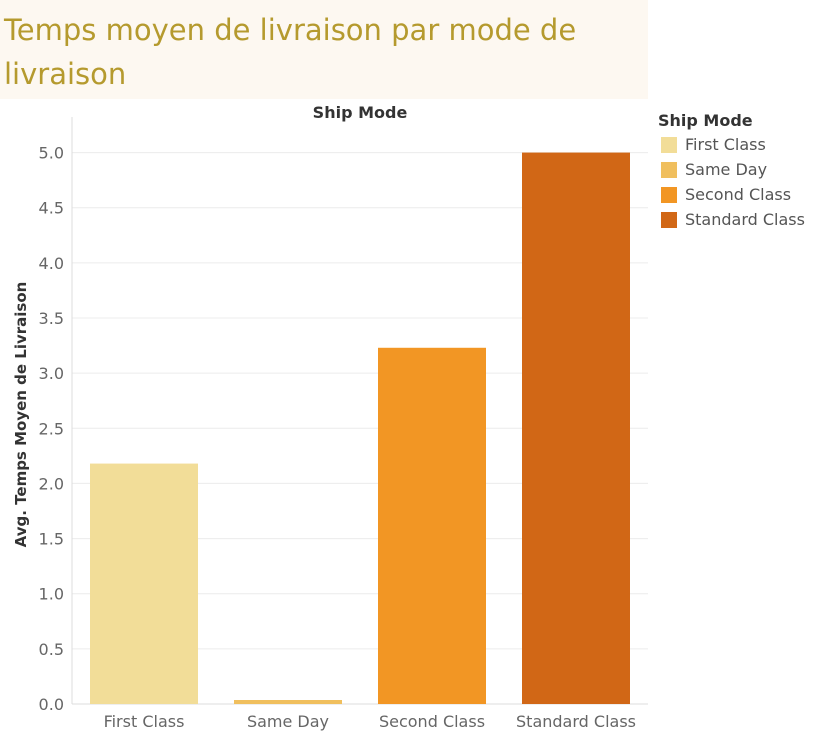 Image resolution: width=816 pixels, height=734 pixels. What do you see at coordinates (51, 153) in the screenshot?
I see `y-tick-label: 5.0` at bounding box center [51, 153].